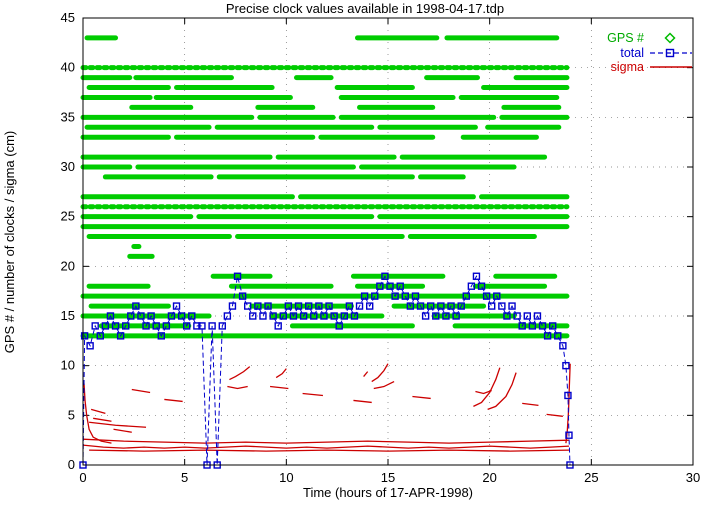 This screenshot has width=721, height=510. What do you see at coordinates (388, 477) in the screenshot?
I see `x-tick-label: 15` at bounding box center [388, 477].